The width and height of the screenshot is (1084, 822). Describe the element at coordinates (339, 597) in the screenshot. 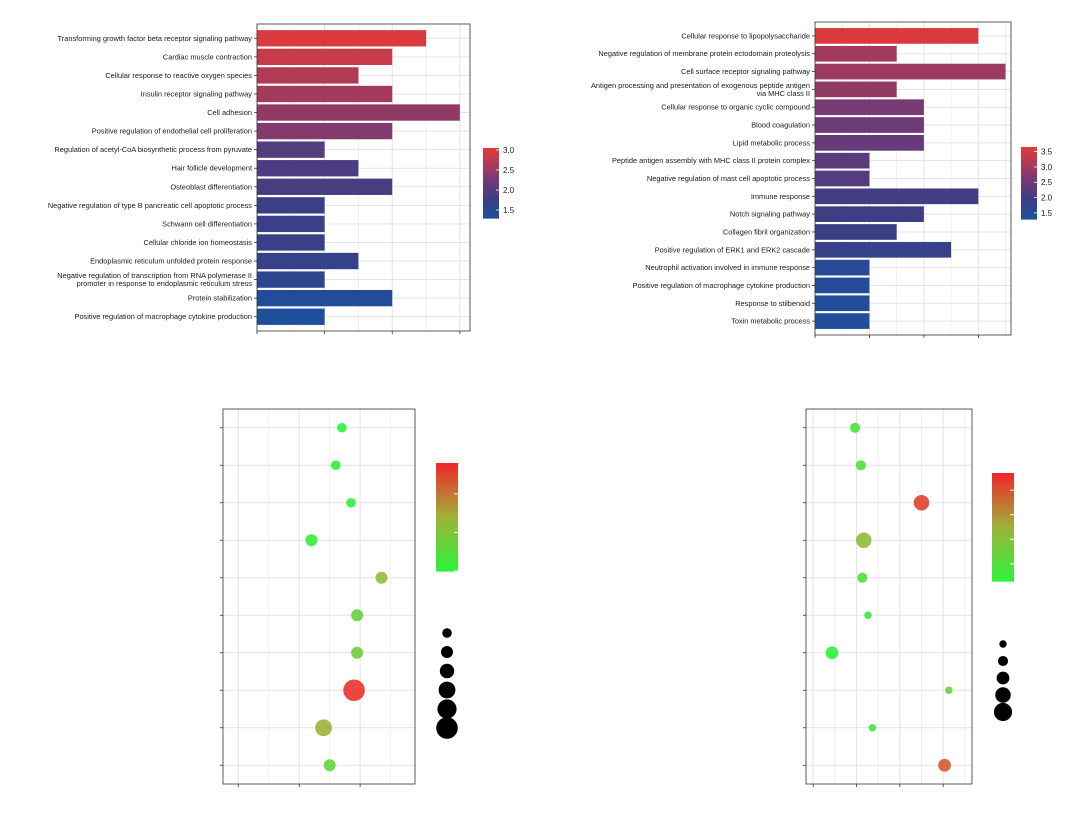

I see `panel-c-kegg-up` at that location.